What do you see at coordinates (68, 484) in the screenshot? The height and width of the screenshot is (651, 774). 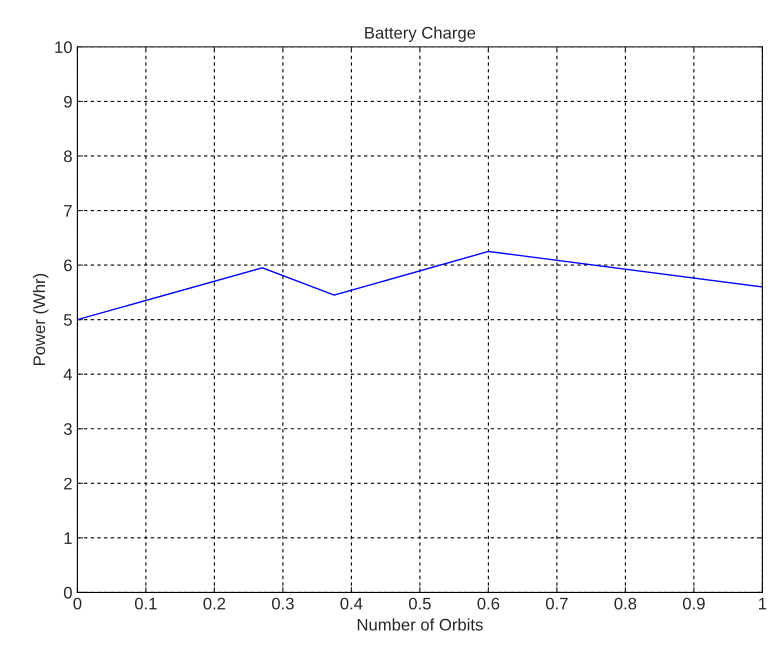 I see `y-tick-label: 2` at bounding box center [68, 484].